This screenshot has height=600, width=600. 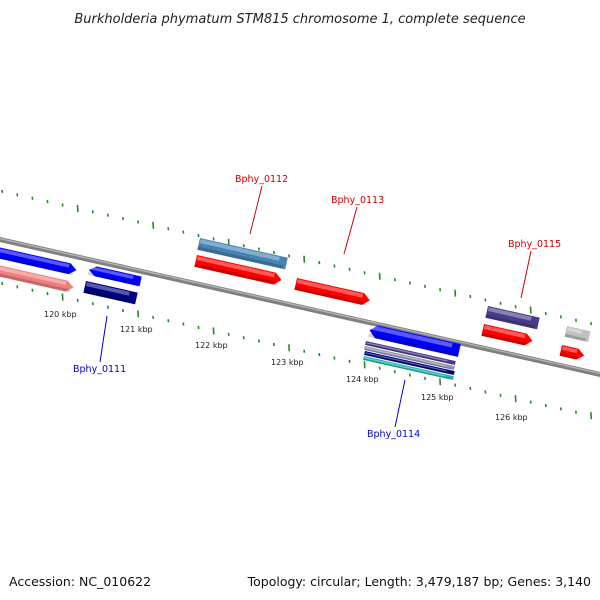 I want to click on cds-bphy-0113-shade, so click(x=330, y=296).